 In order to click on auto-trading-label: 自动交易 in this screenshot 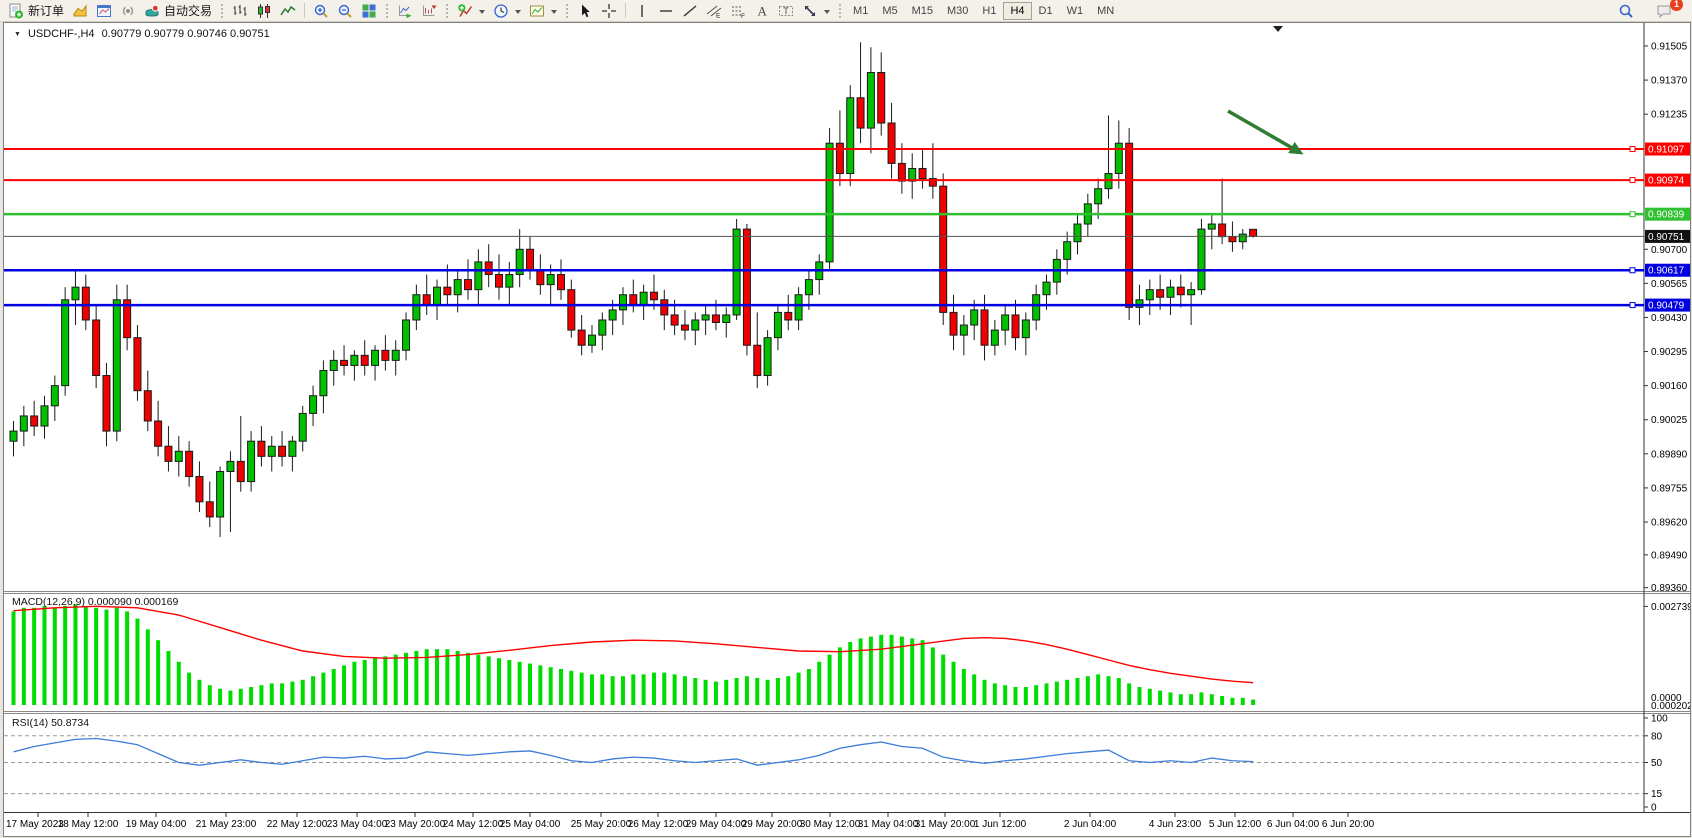, I will do `click(188, 11)`.